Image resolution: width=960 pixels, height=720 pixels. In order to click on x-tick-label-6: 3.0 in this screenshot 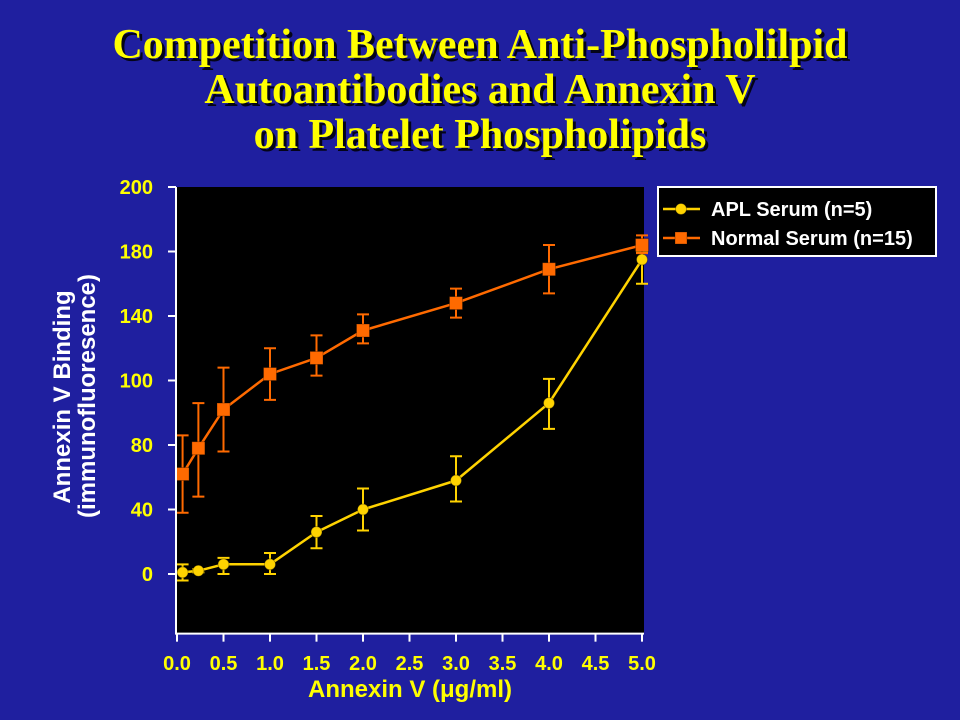, I will do `click(456, 664)`.